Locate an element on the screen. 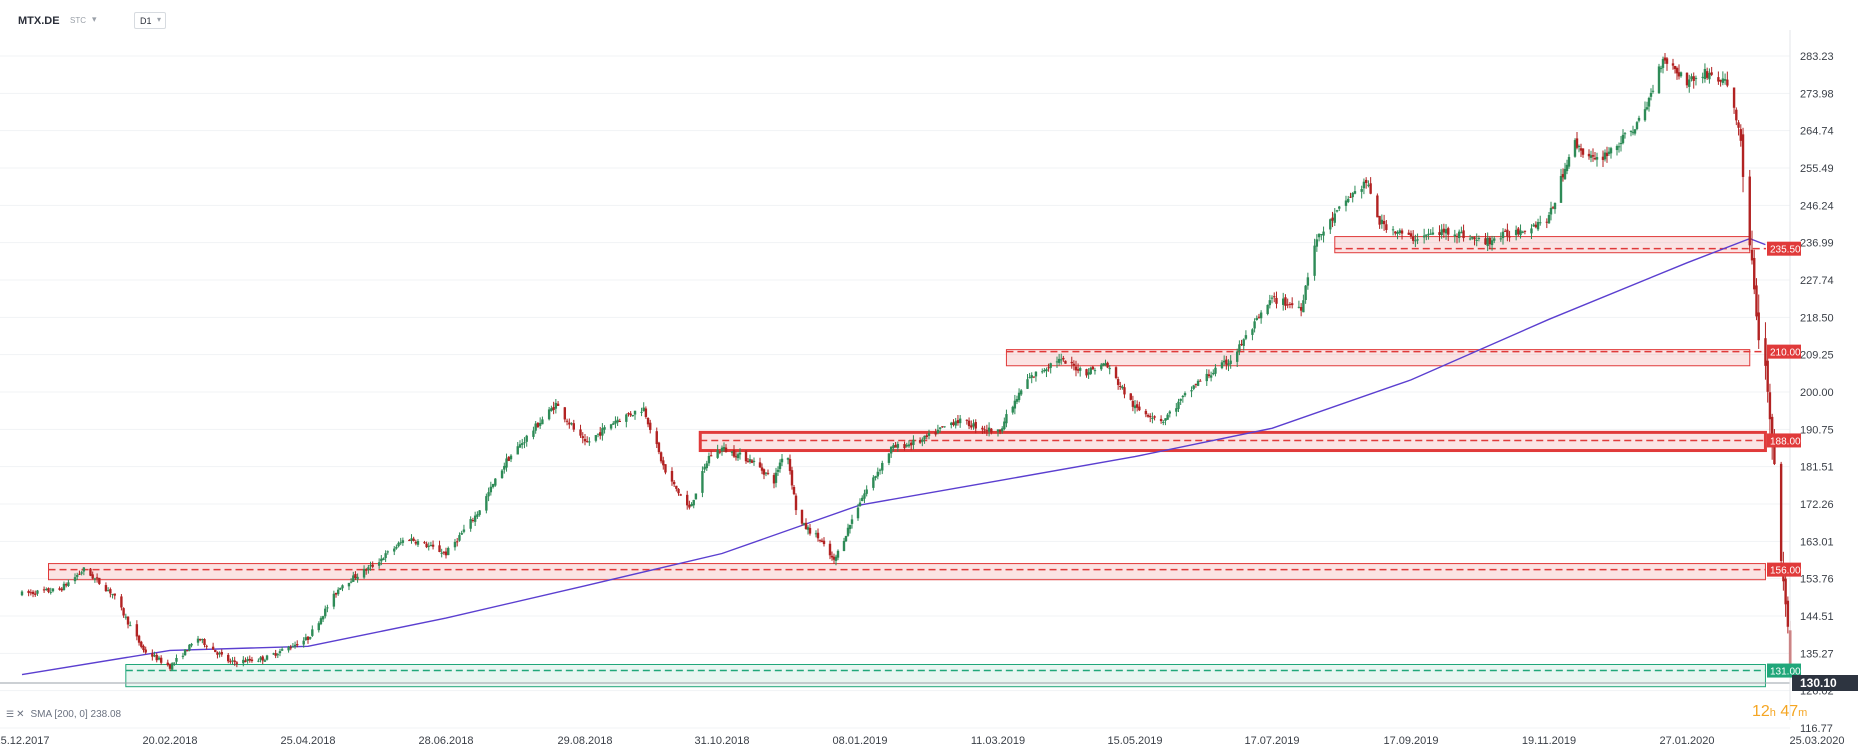 The width and height of the screenshot is (1866, 756). symbol-label: MTX.DE is located at coordinates (39, 21).